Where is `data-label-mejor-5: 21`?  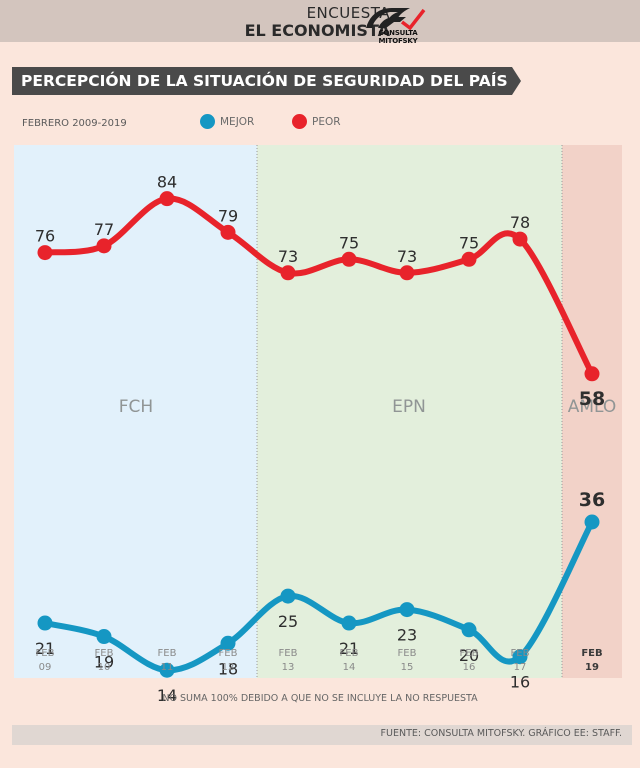
data-label-mejor-5: 21 is located at coordinates (349, 648).